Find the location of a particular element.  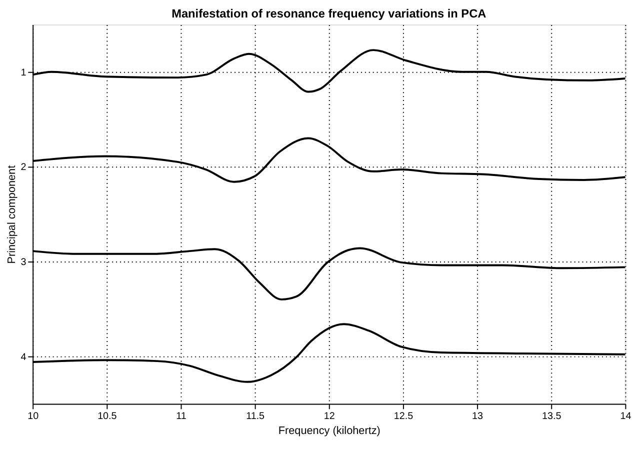

chart-title: Manifestation of resonance frequency variations in PCA is located at coordinates (329, 13).